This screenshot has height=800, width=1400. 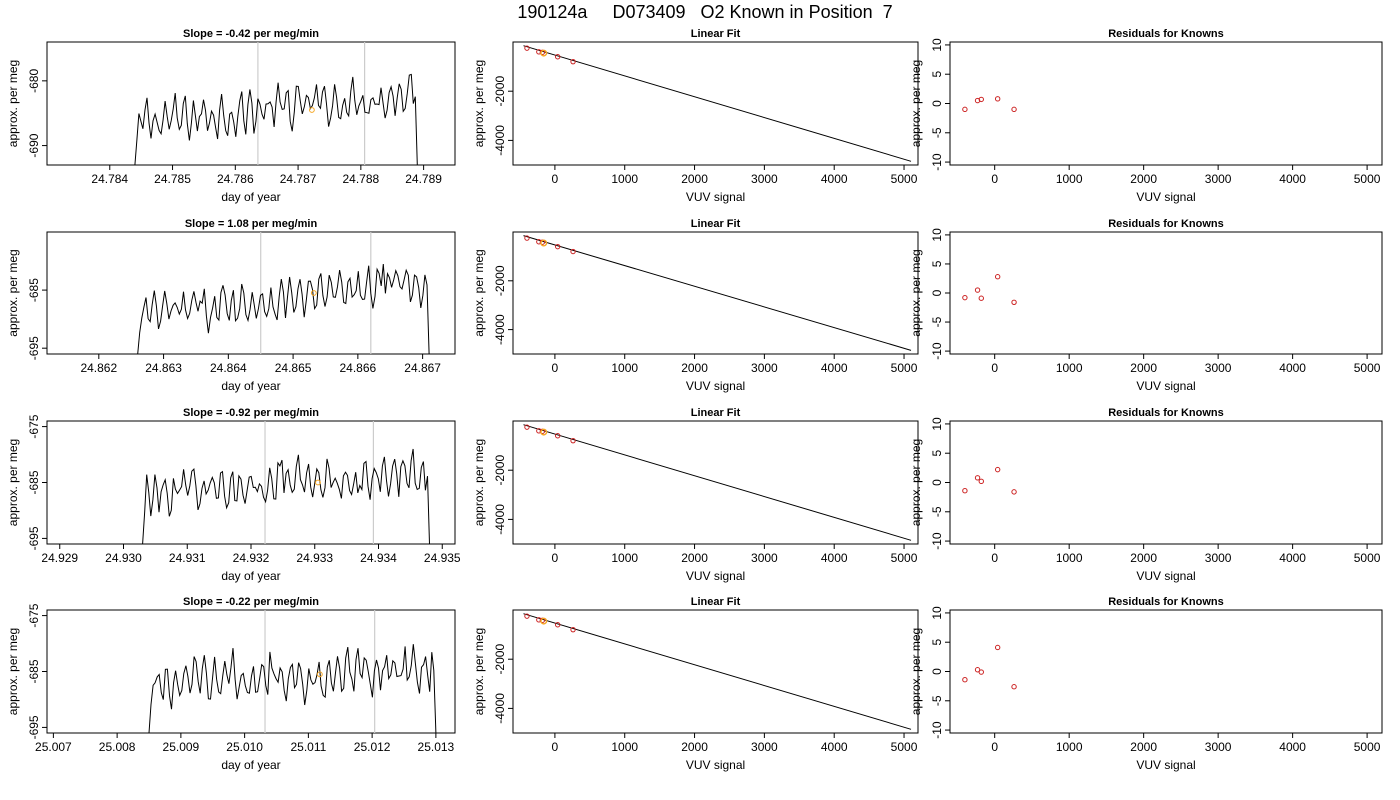 What do you see at coordinates (123, 558) in the screenshot?
I see `x-tick-label: 24.930` at bounding box center [123, 558].